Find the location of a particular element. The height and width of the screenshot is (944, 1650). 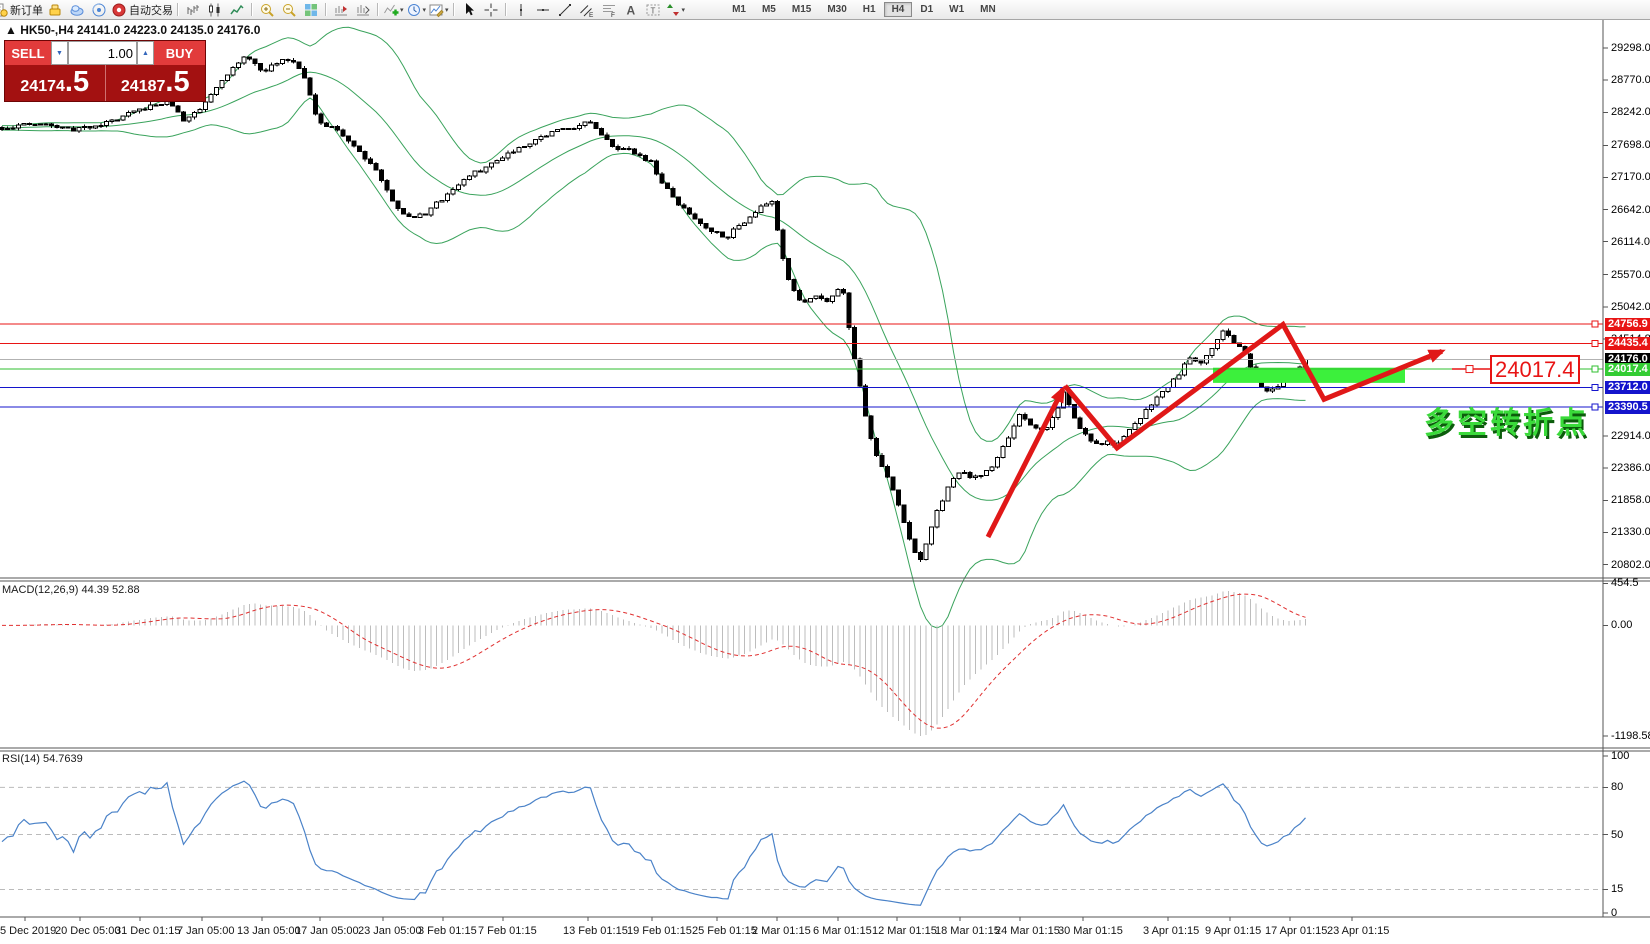

price-axis-tick: 21858.0 is located at coordinates (1630, 500).